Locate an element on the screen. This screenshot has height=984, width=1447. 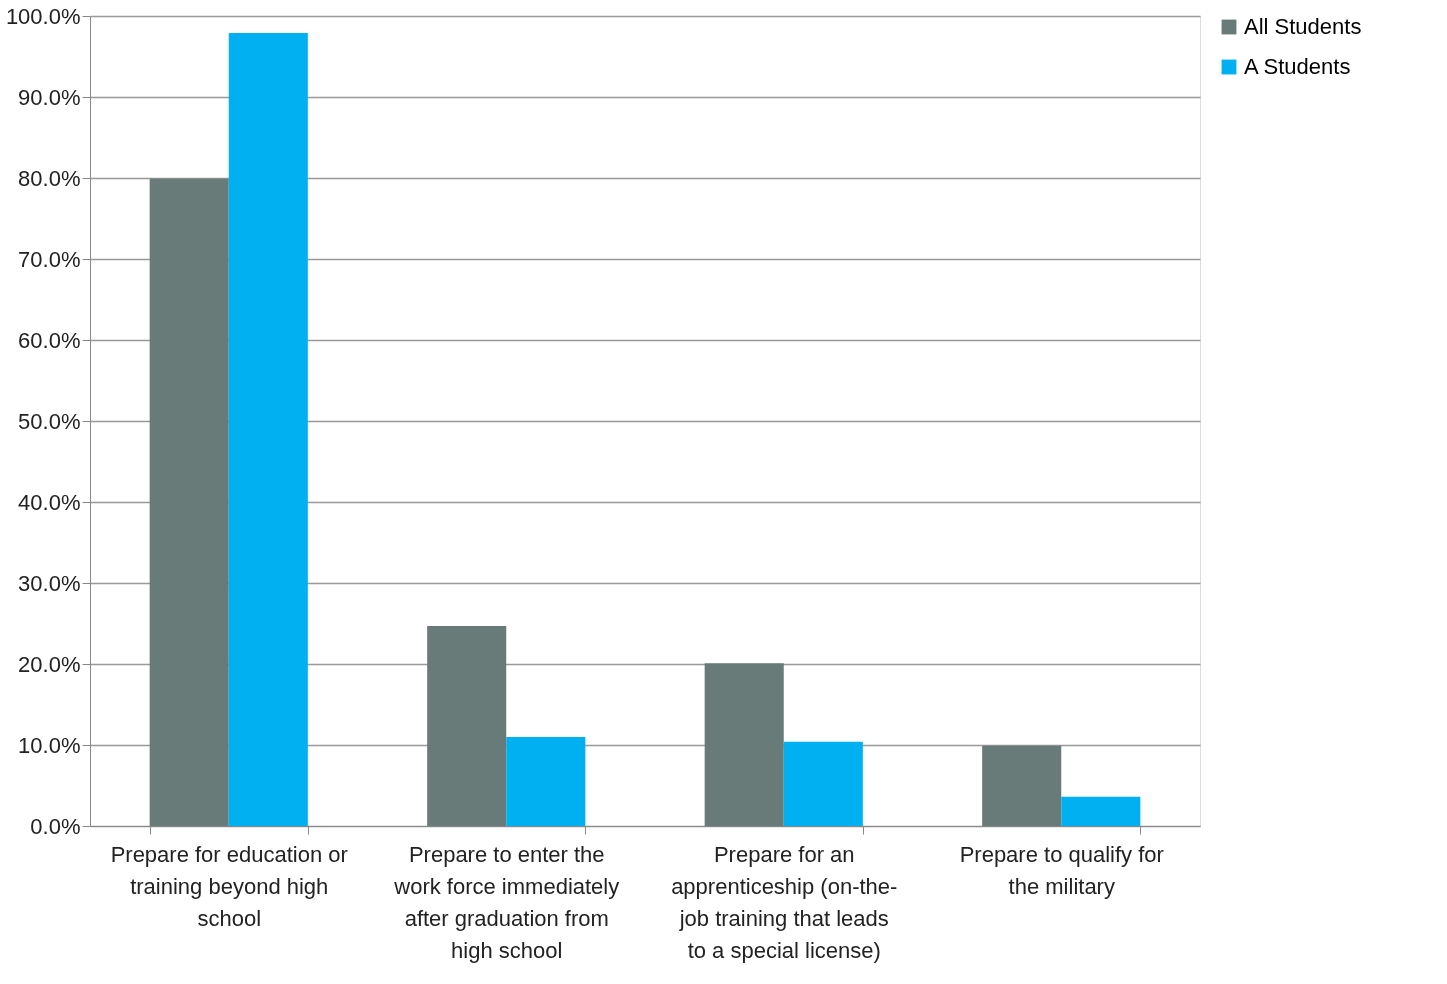
y-tick-label: 50.0% is located at coordinates (49, 421).